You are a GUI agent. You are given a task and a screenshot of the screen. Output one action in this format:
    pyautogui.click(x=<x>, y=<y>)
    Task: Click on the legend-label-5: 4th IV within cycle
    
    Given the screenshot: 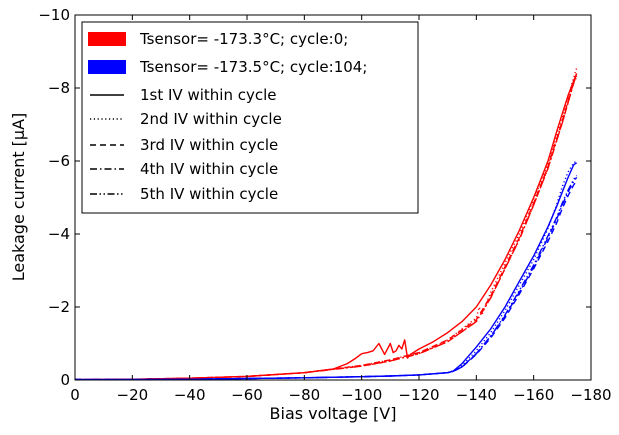 What is the action you would take?
    pyautogui.click(x=209, y=169)
    